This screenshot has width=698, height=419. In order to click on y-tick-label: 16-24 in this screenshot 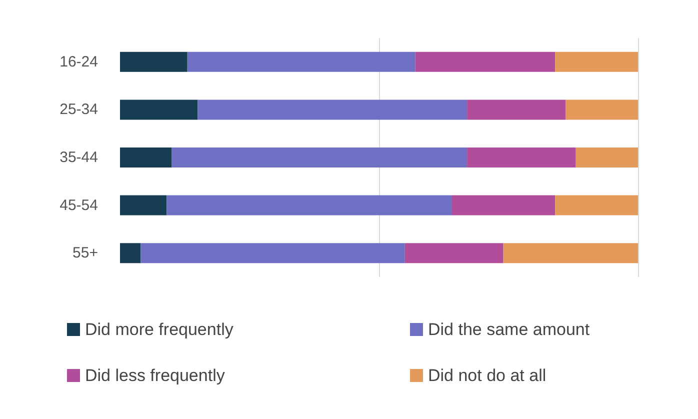, I will do `click(79, 61)`.